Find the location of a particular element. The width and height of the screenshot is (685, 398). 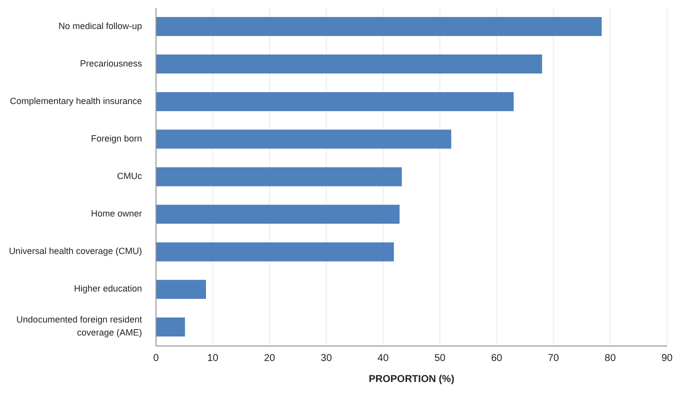

x-tick-label: 70 is located at coordinates (554, 358).